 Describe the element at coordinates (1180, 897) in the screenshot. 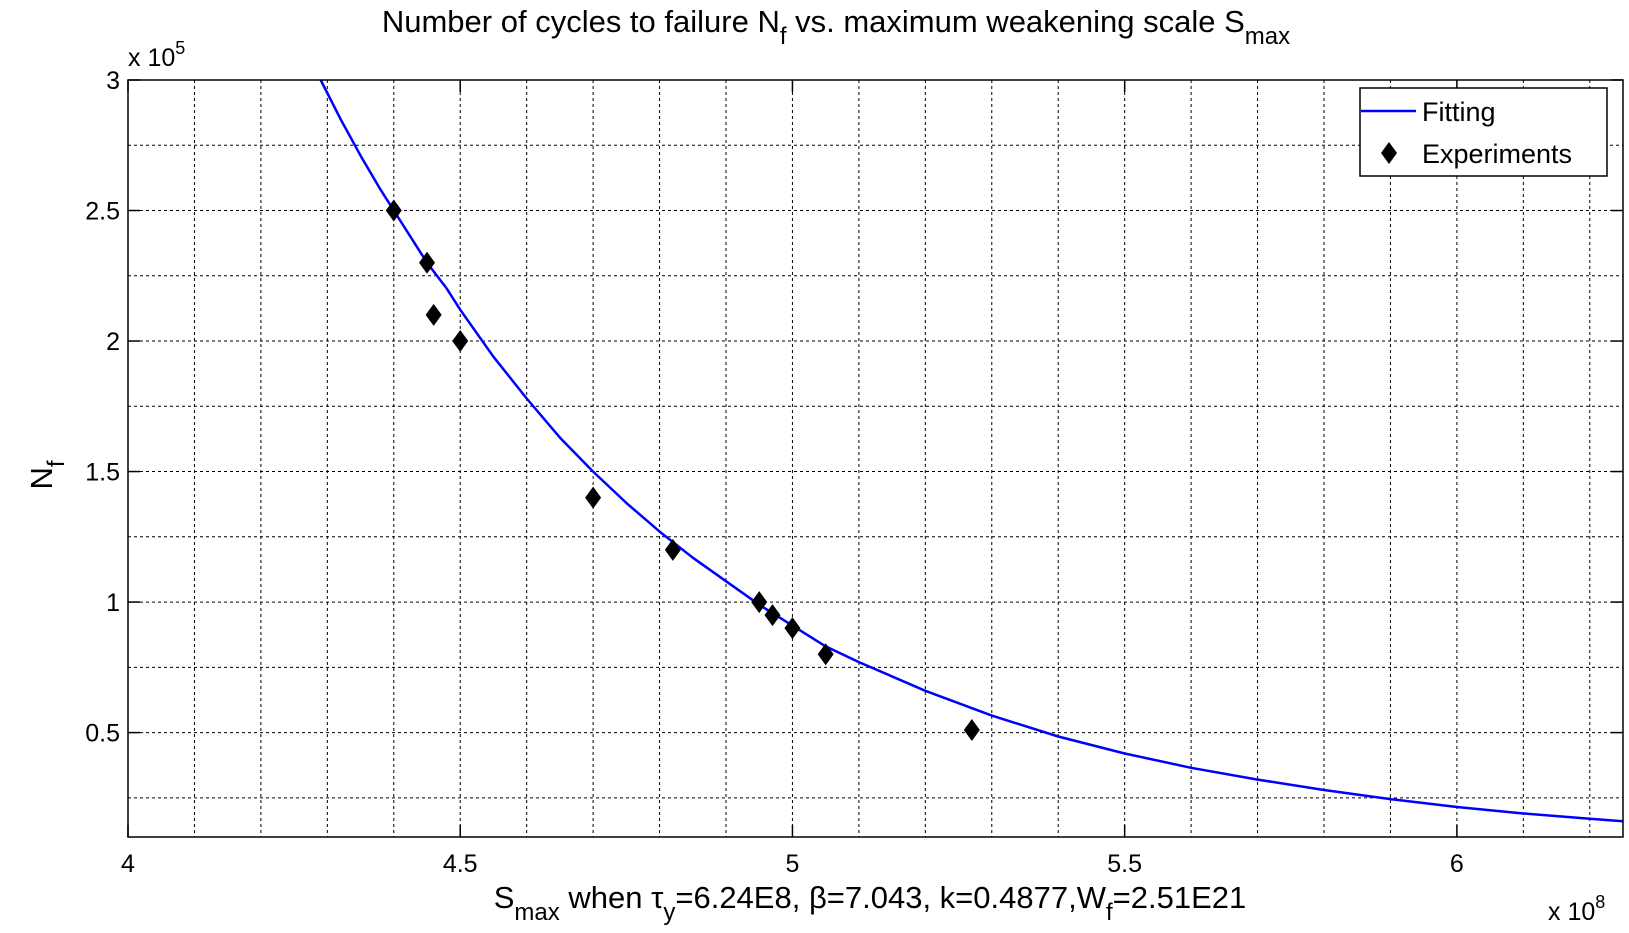

I see `xlabel-wf-value: =2.51E21` at that location.